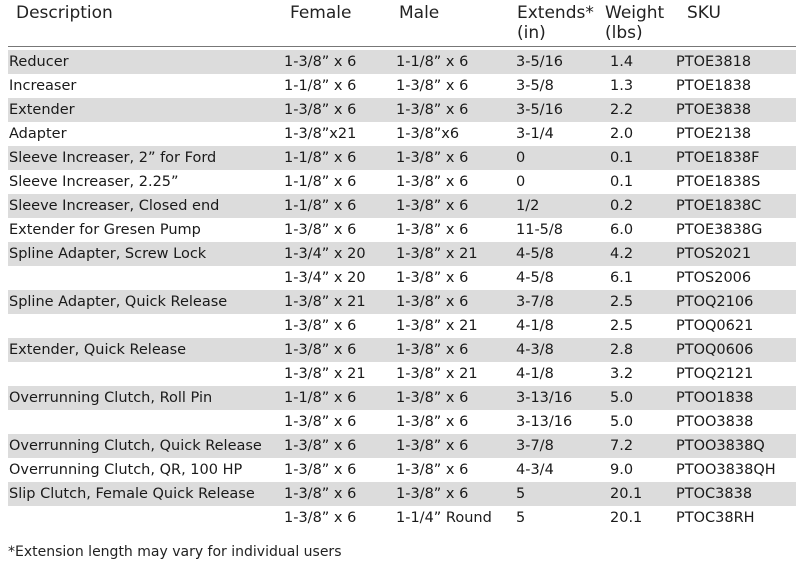  Describe the element at coordinates (540, 230) in the screenshot. I see `cell-extends: 11-5/8` at that location.